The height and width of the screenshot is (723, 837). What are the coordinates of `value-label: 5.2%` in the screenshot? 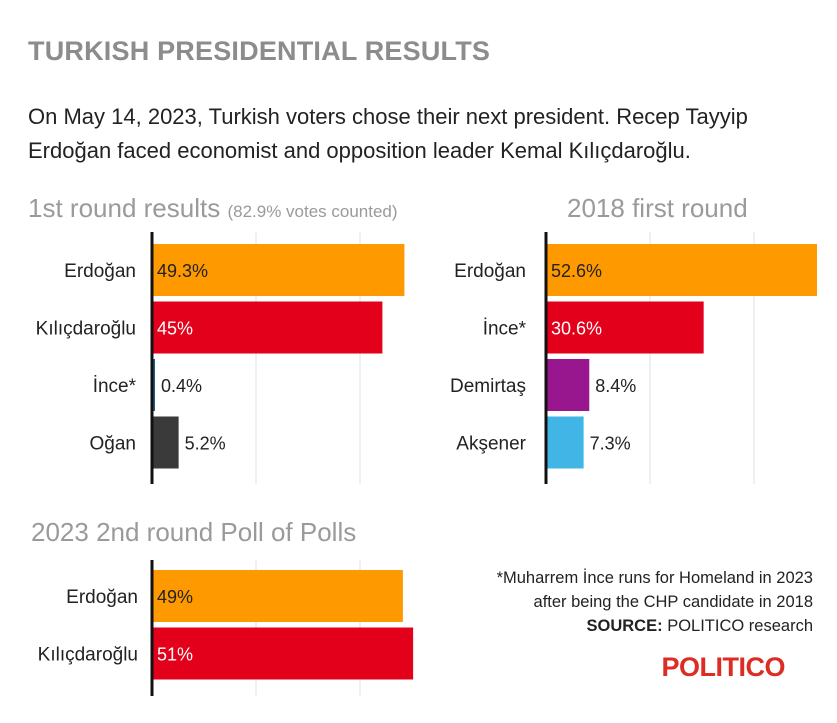 It's located at (205, 444).